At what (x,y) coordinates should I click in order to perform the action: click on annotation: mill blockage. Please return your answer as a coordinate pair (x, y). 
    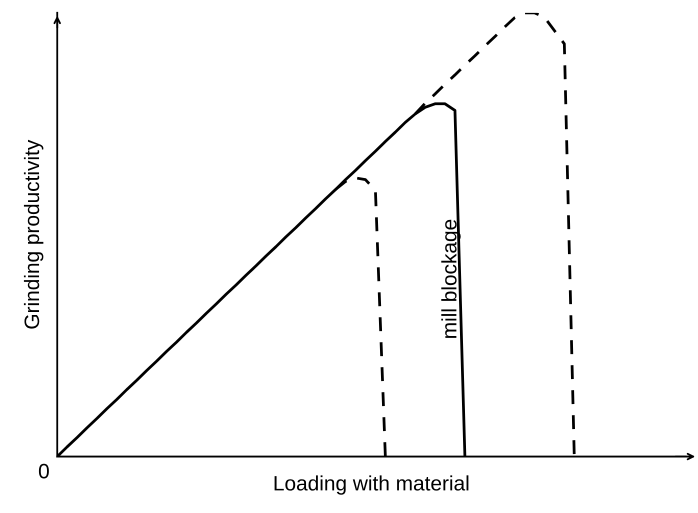
    Looking at the image, I should click on (451, 279).